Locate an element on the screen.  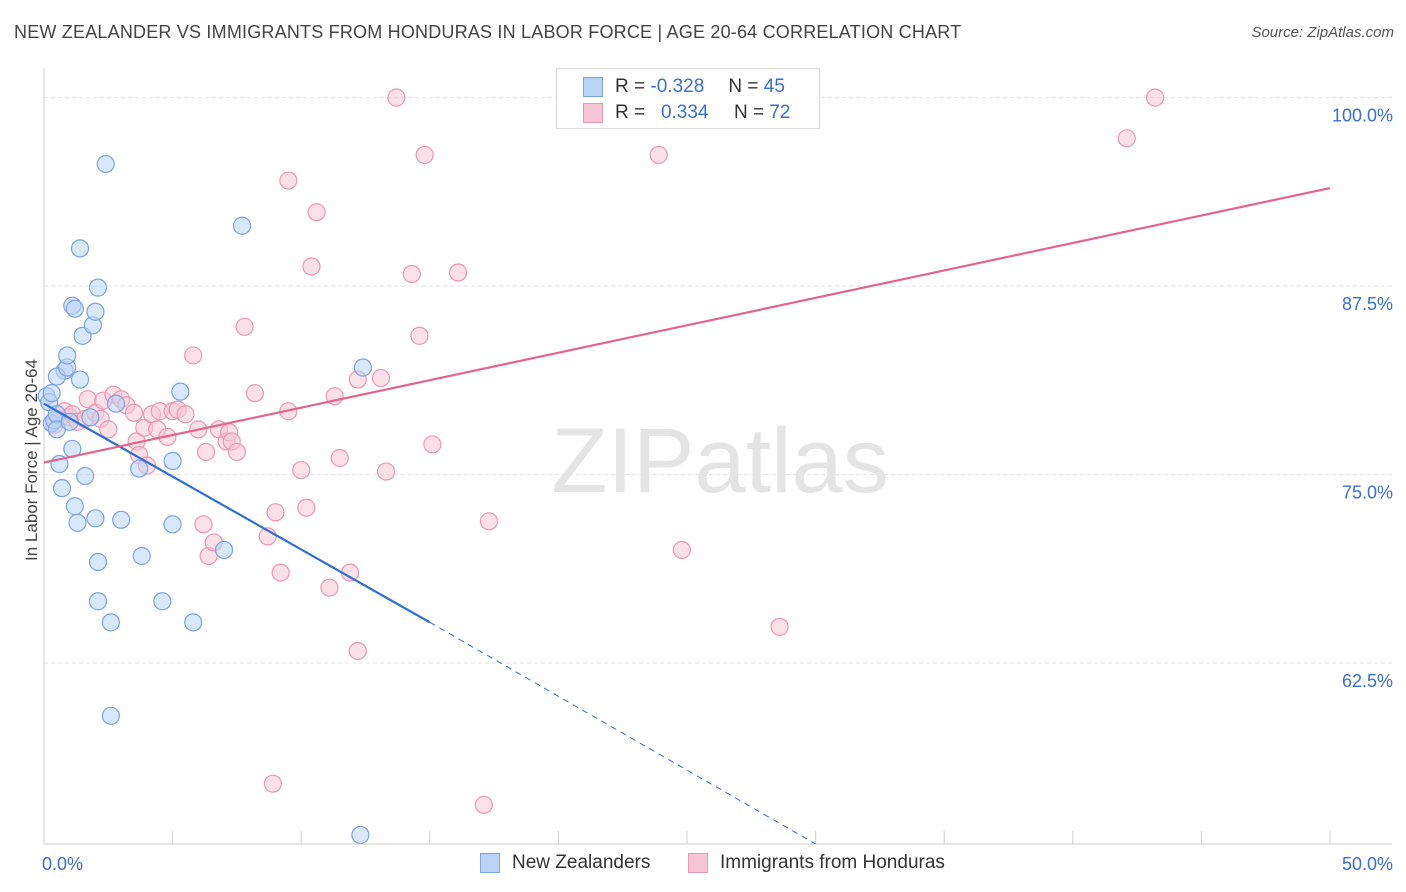
legend-item-new-zealanders: New Zealanders is located at coordinates (565, 863).